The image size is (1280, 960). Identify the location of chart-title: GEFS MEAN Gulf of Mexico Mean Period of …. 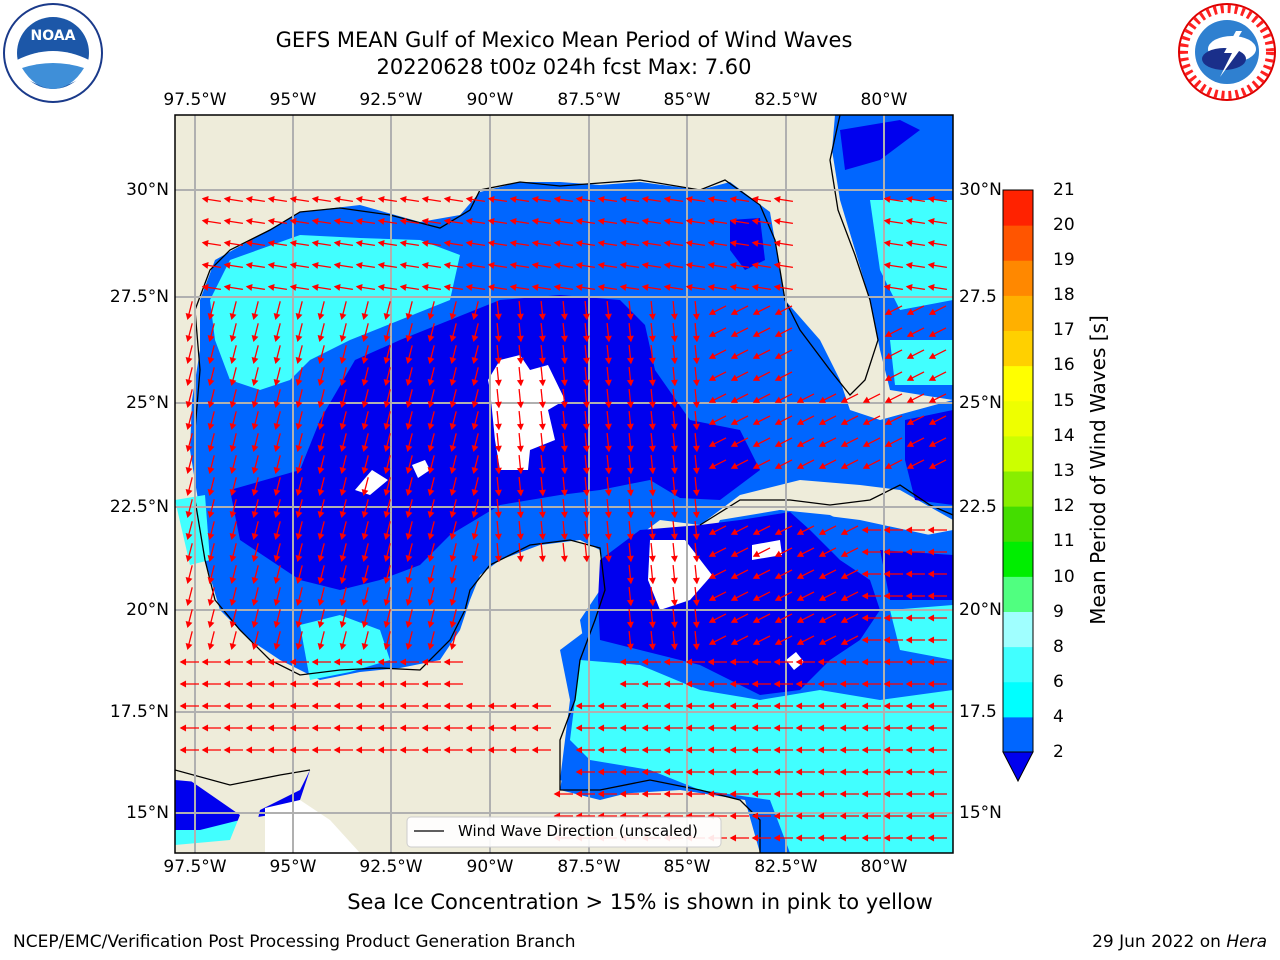
(564, 40).